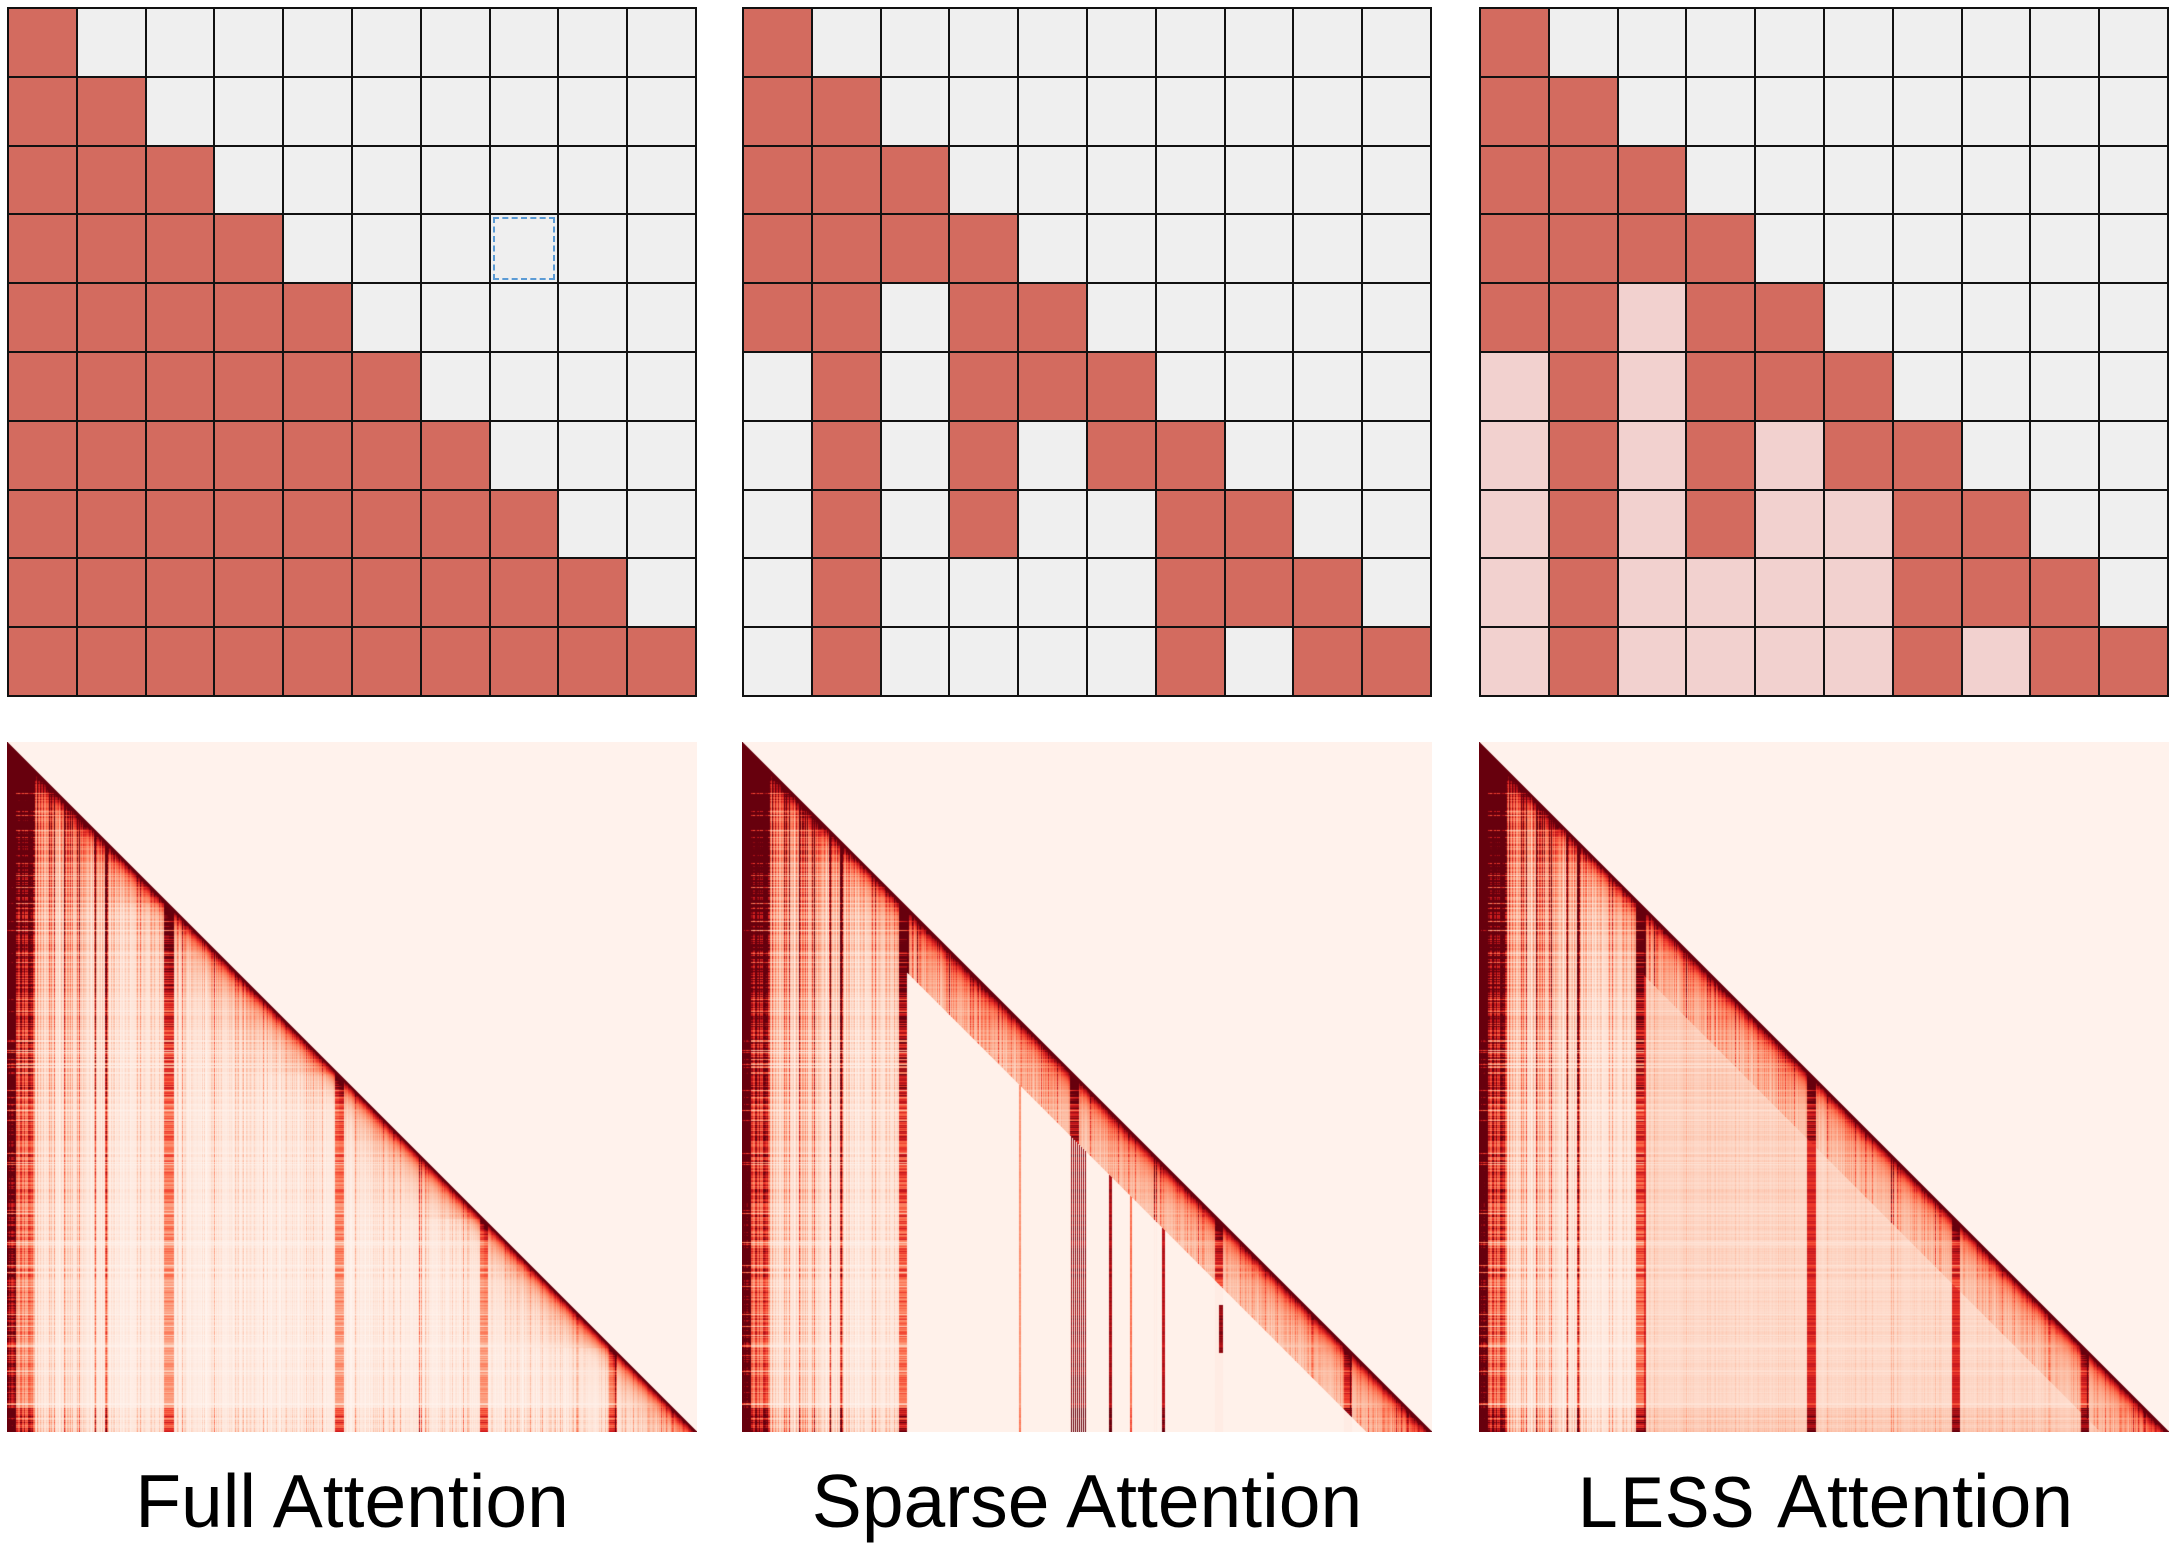 Image resolution: width=2176 pixels, height=1553 pixels. Describe the element at coordinates (352, 1501) in the screenshot. I see `full-attention-caption: Full Attention` at that location.